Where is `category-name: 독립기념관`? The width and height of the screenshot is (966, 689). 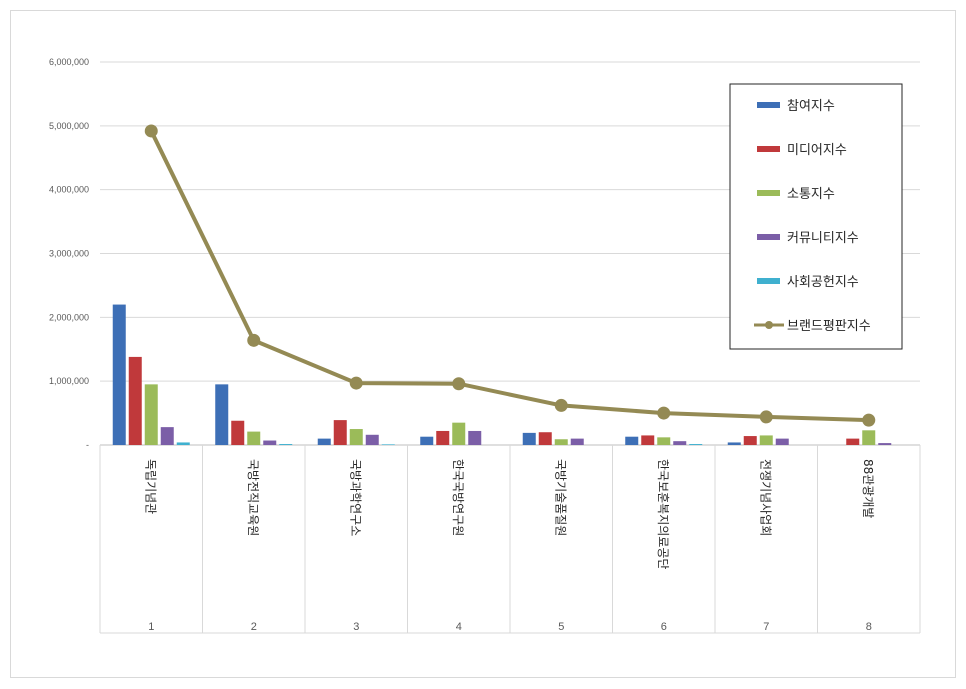 category-name: 독립기념관 is located at coordinates (150, 486).